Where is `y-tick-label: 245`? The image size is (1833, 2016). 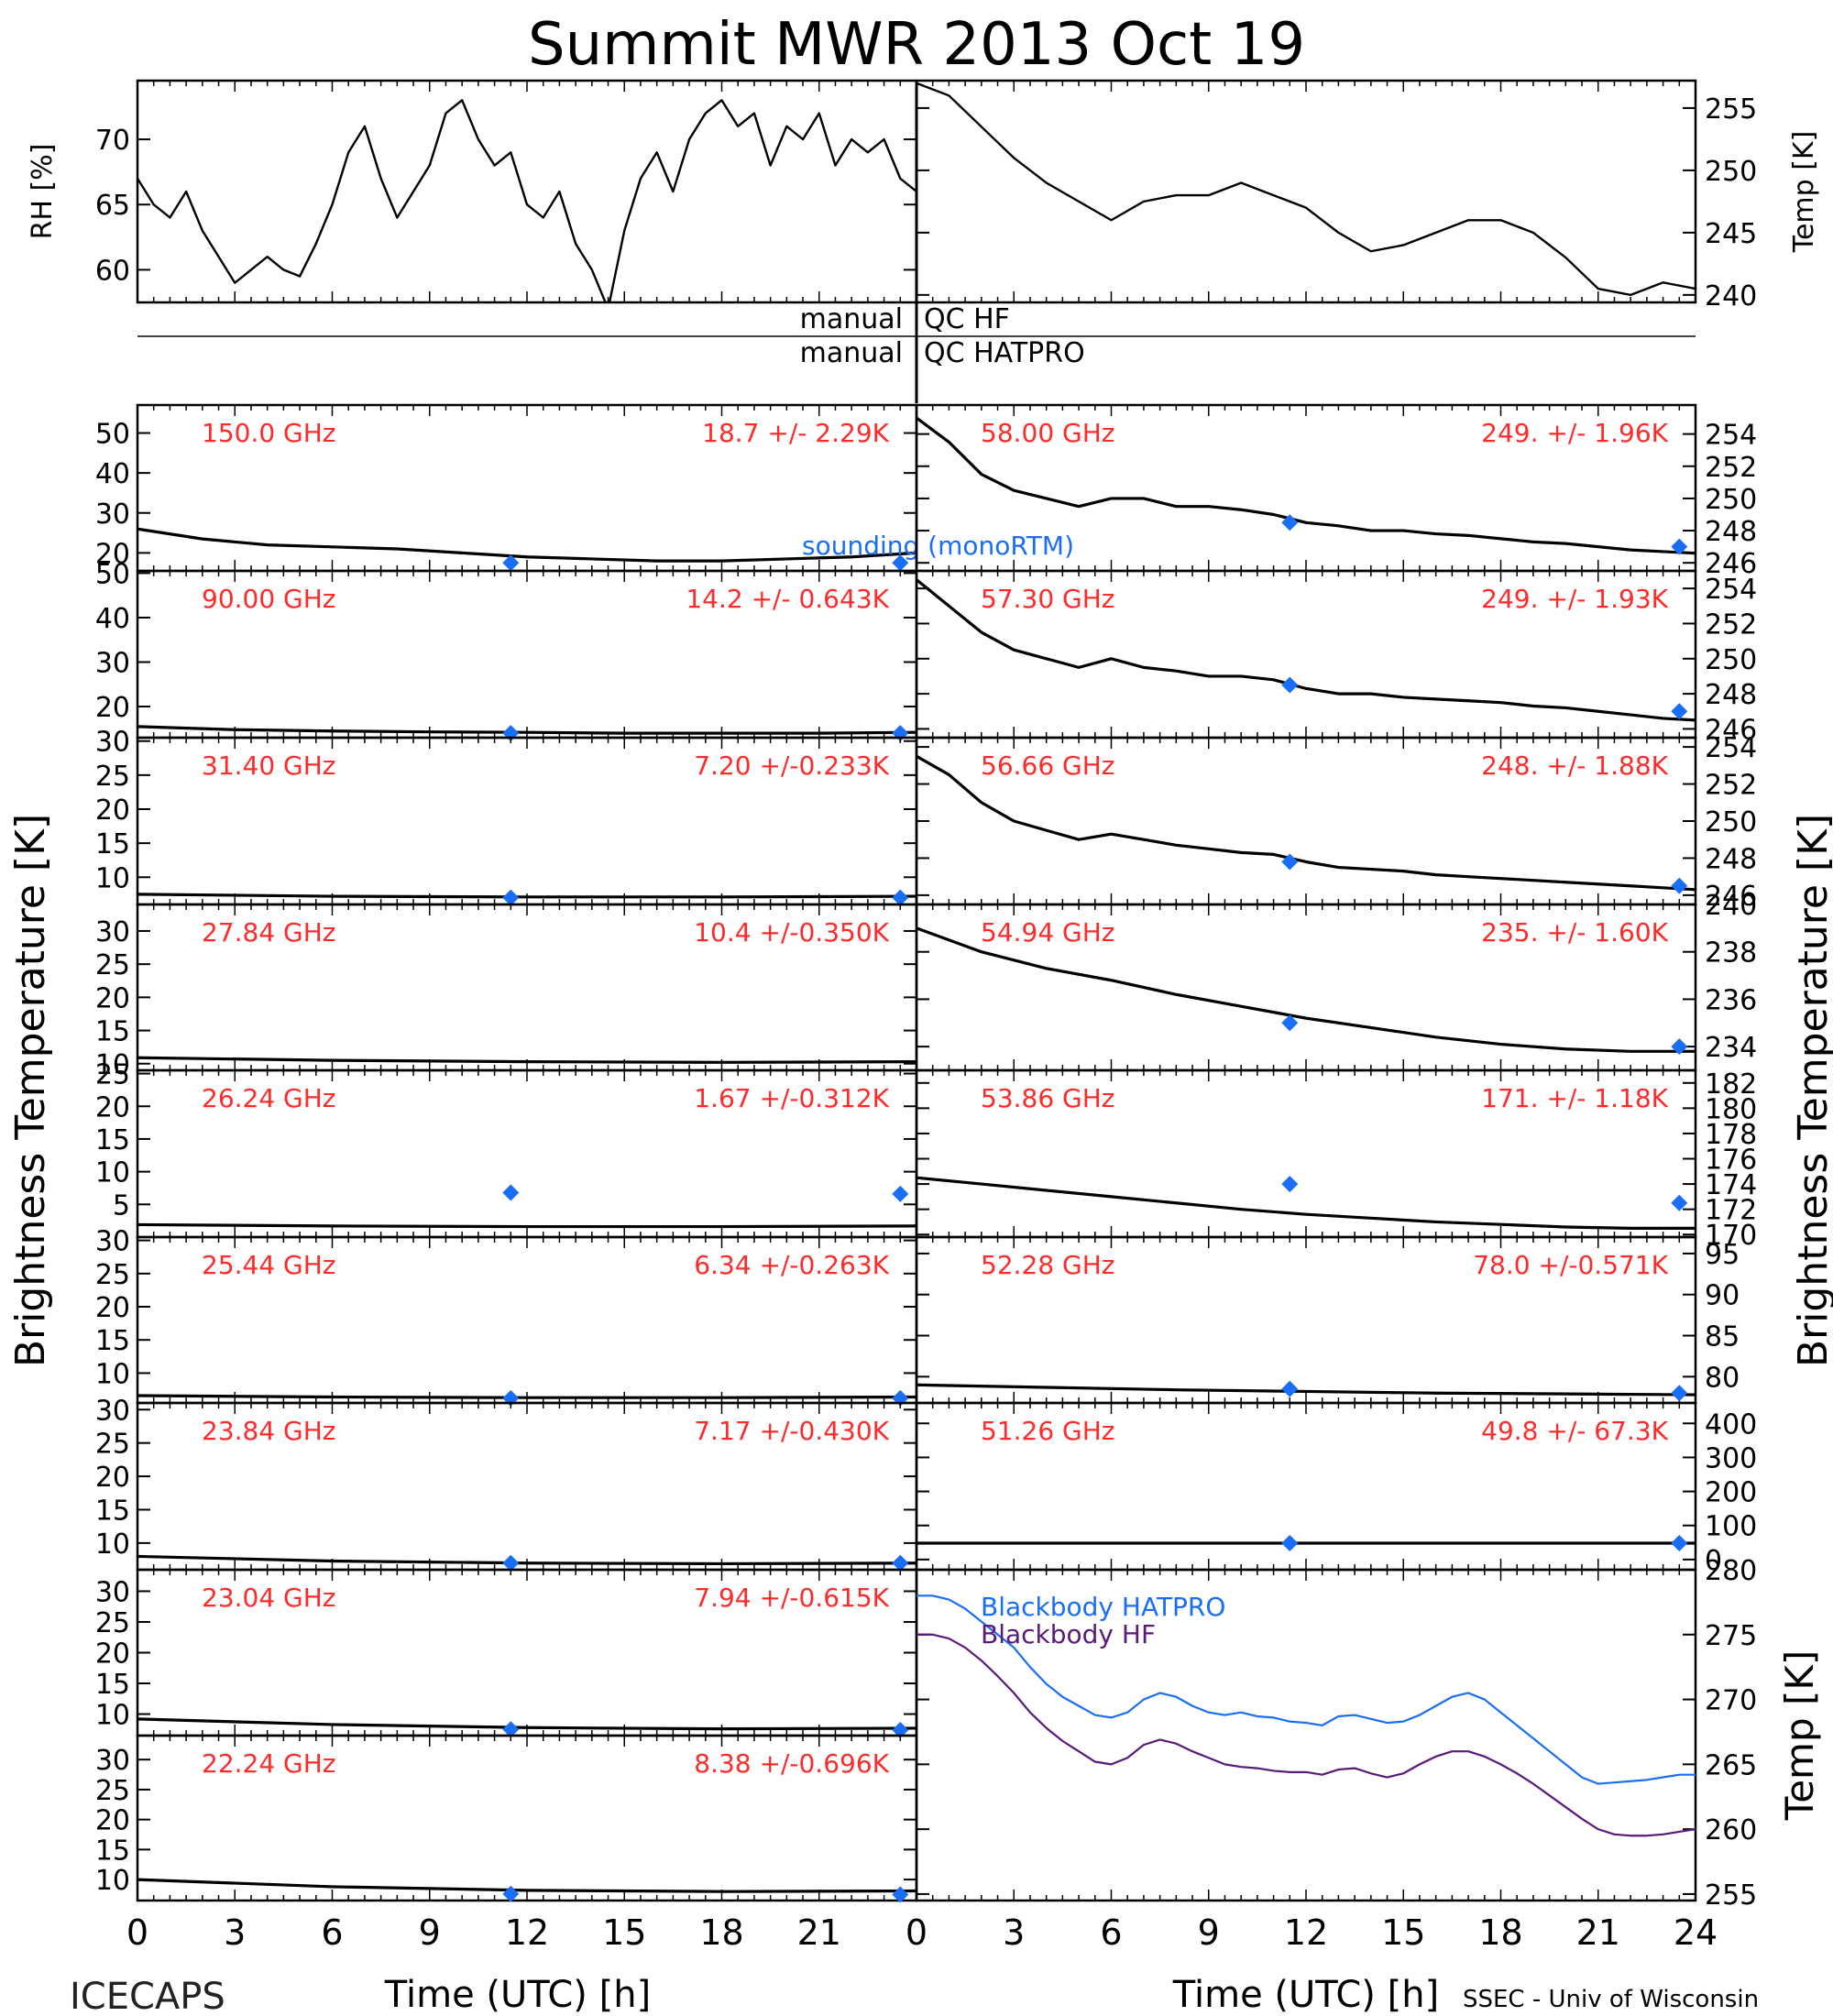
y-tick-label: 245 is located at coordinates (1731, 234).